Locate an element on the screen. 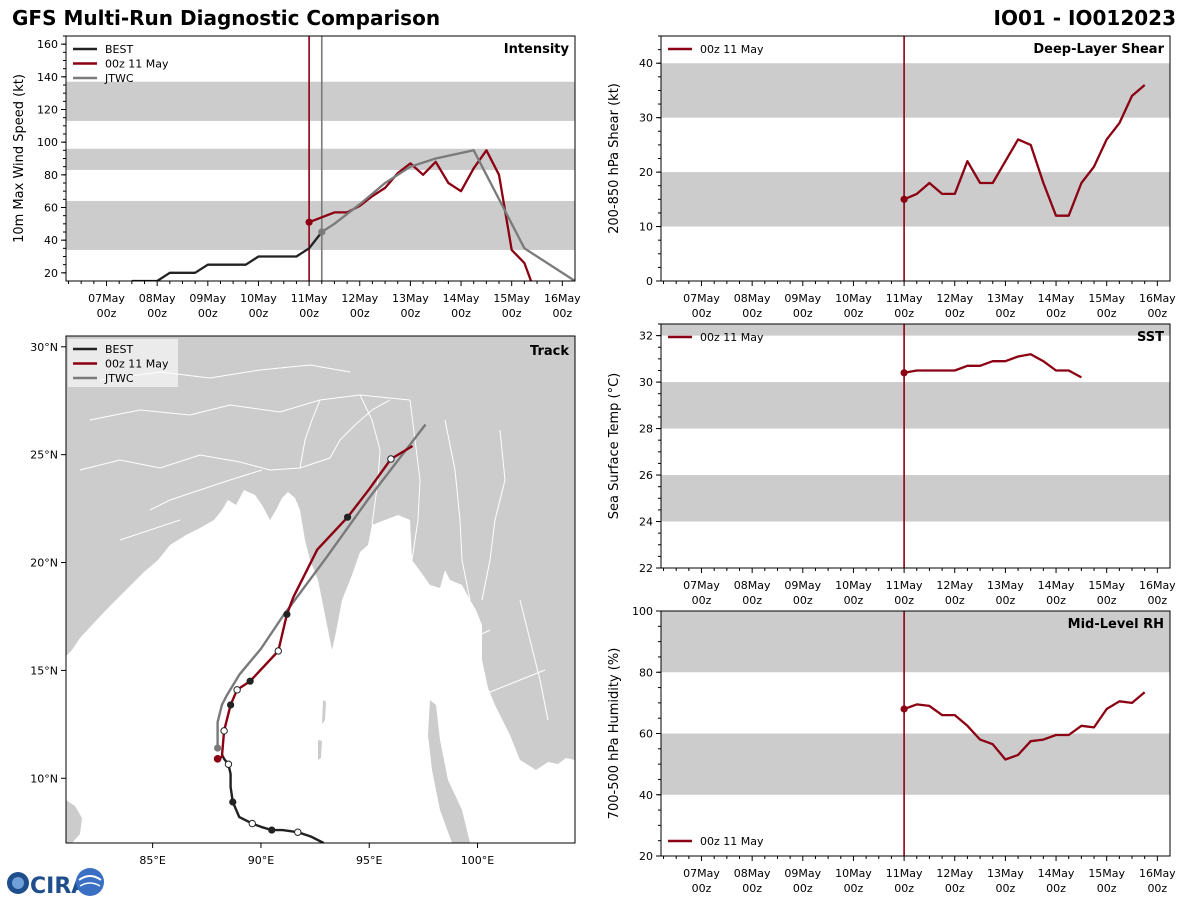 This screenshot has height=900, width=1200. cira-logo: CIRA is located at coordinates (55, 883).